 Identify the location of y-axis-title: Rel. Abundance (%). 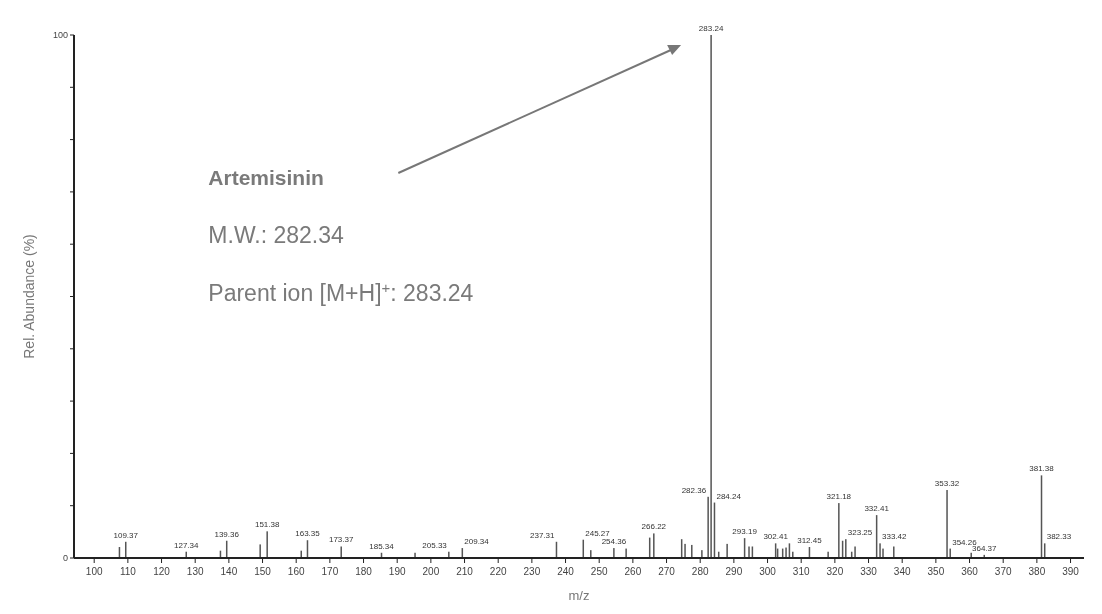
(29, 296).